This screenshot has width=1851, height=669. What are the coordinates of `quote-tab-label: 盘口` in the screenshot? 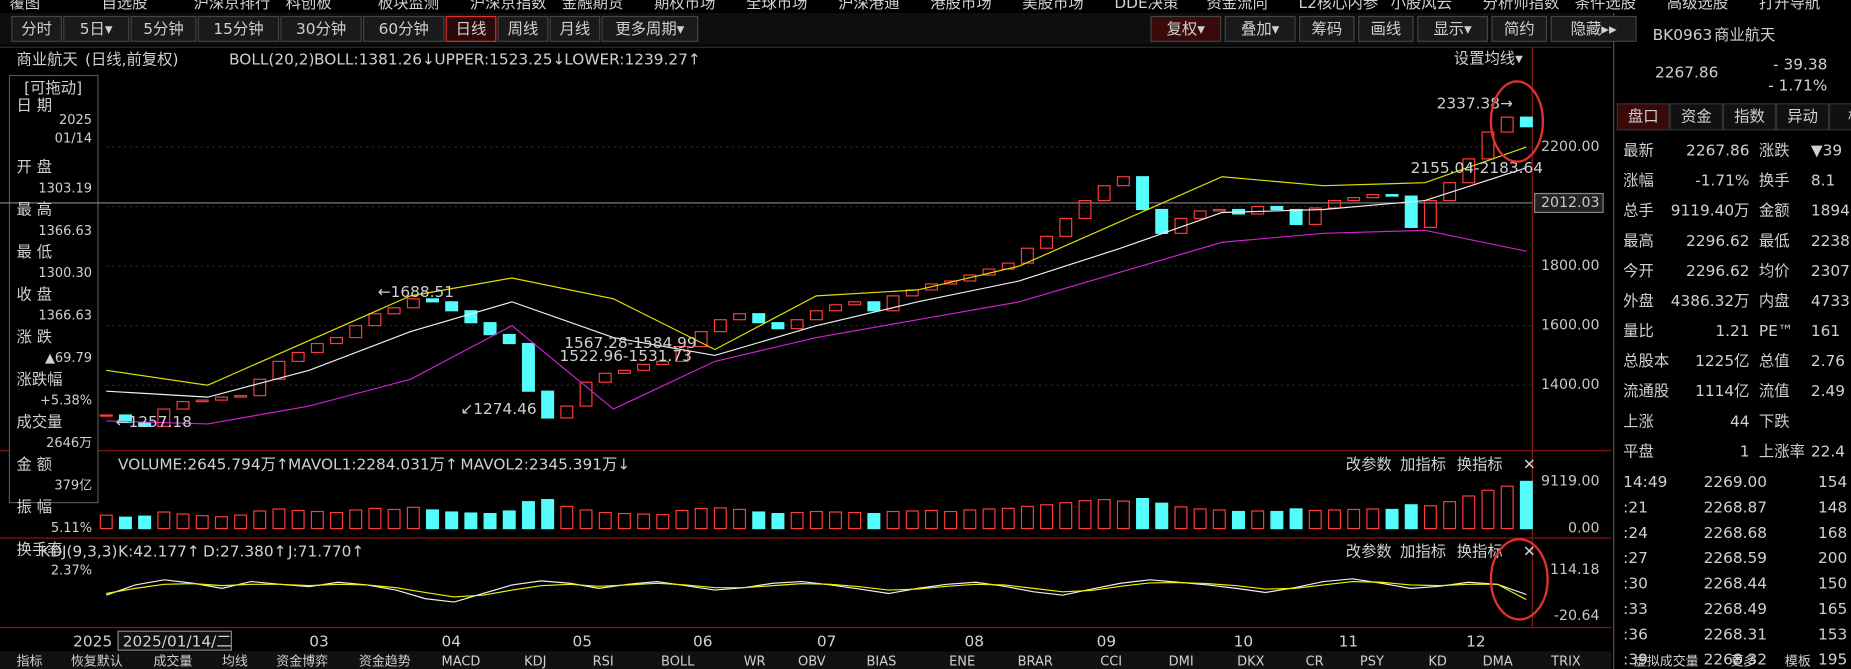 It's located at (1643, 116).